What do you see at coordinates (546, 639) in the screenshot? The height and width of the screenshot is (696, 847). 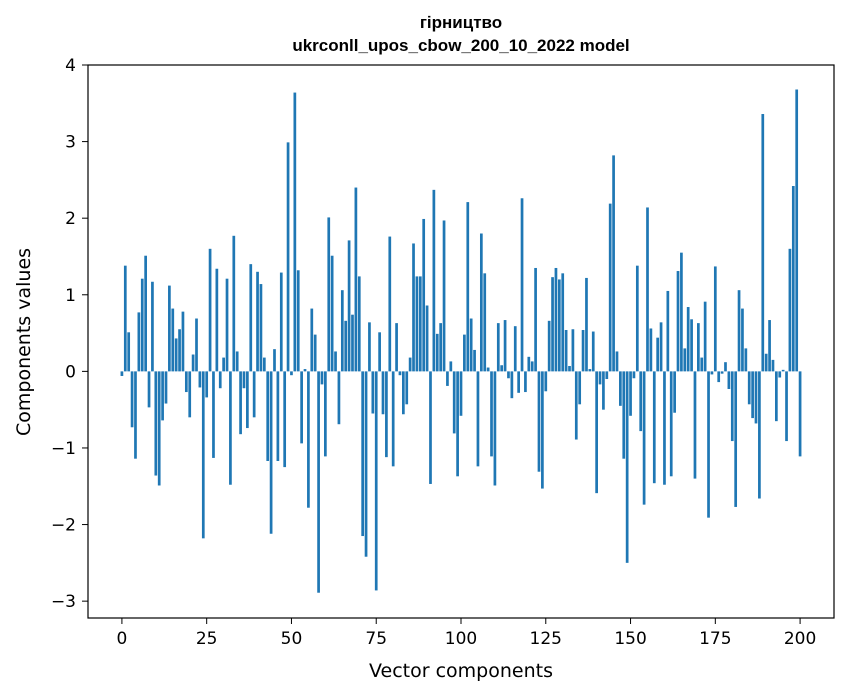 I see `x-tick-label: 125` at bounding box center [546, 639].